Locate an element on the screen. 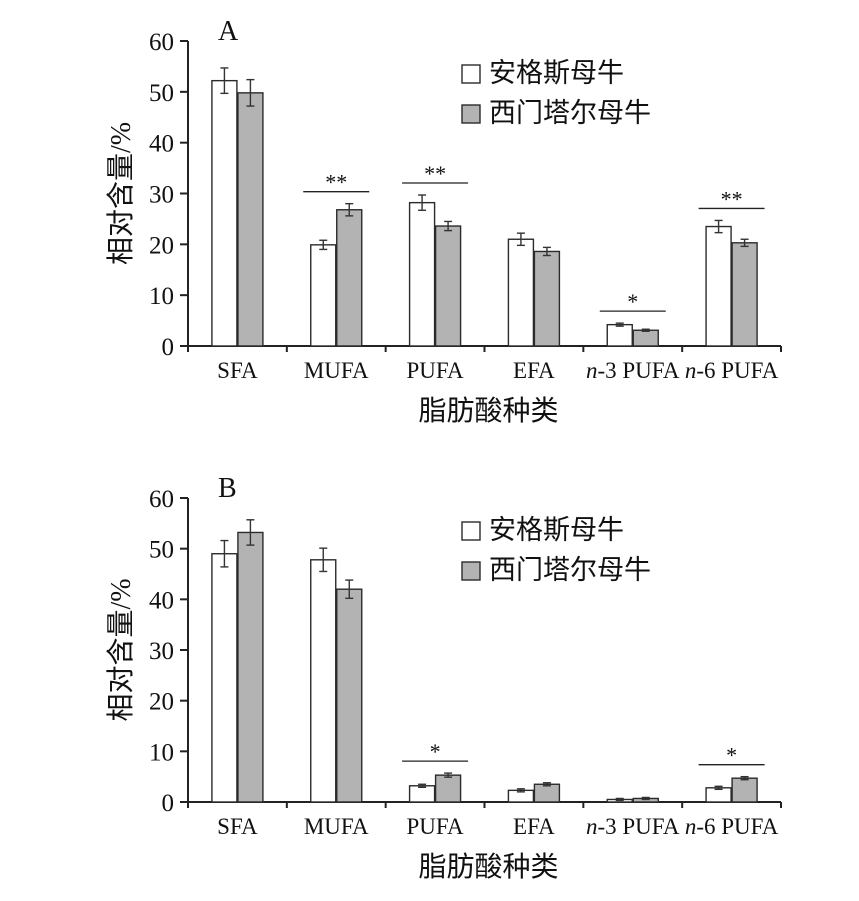 The image size is (859, 901). panel-label: A is located at coordinates (228, 31).